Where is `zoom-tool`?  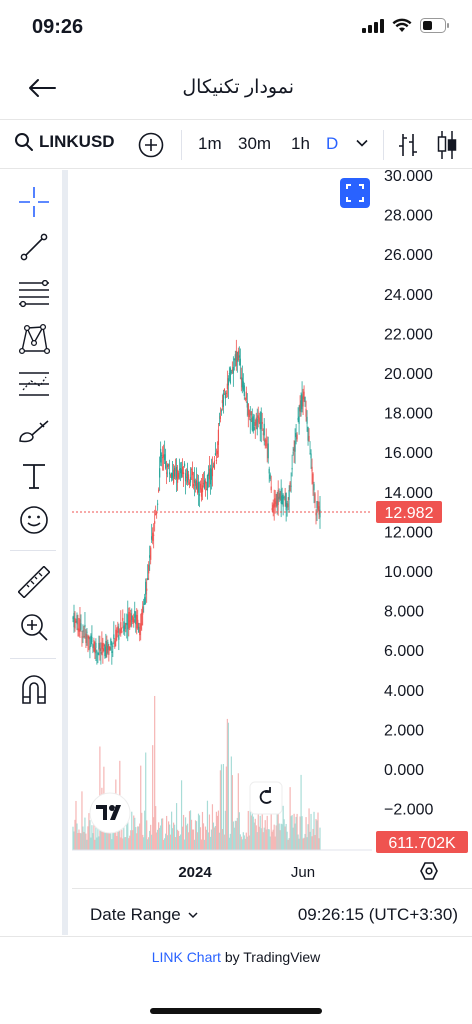
zoom-tool is located at coordinates (34, 627).